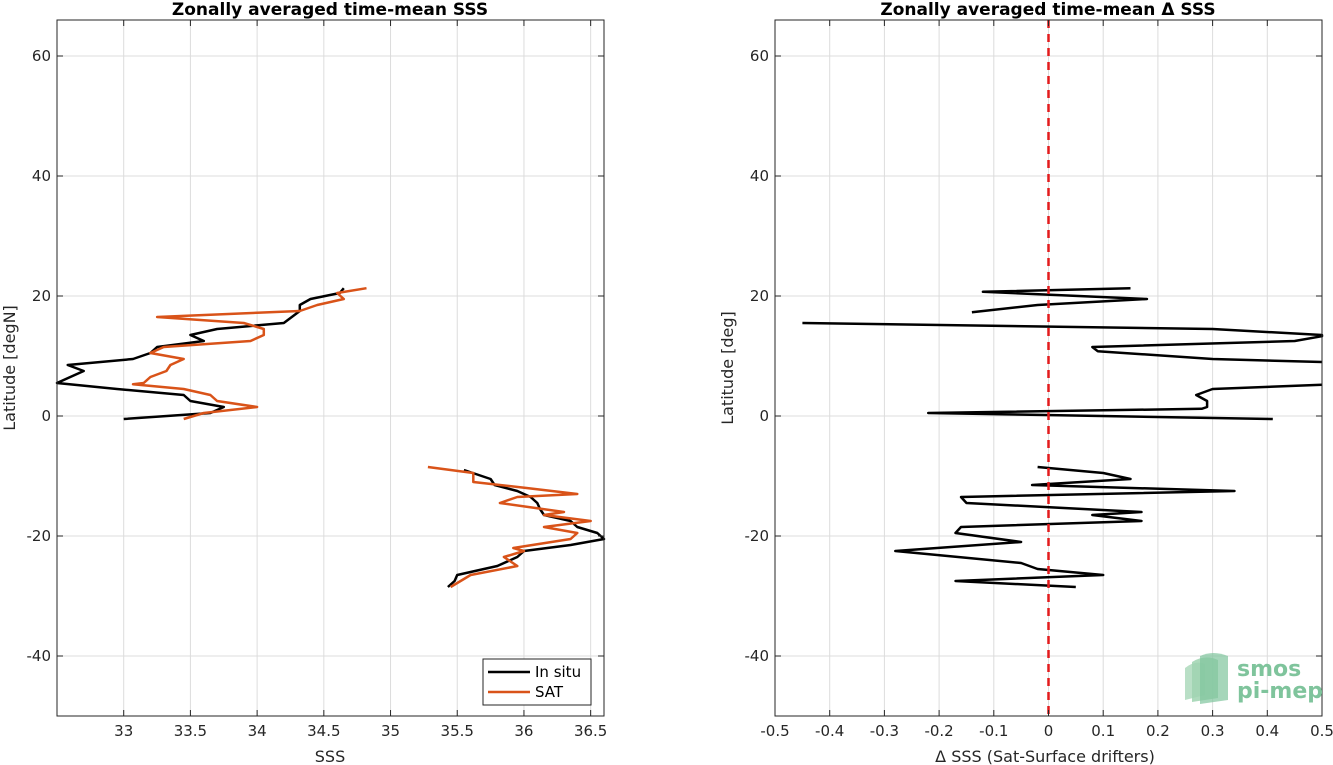  What do you see at coordinates (774, 731) in the screenshot?
I see `delta-xtick-label: -0.5` at bounding box center [774, 731].